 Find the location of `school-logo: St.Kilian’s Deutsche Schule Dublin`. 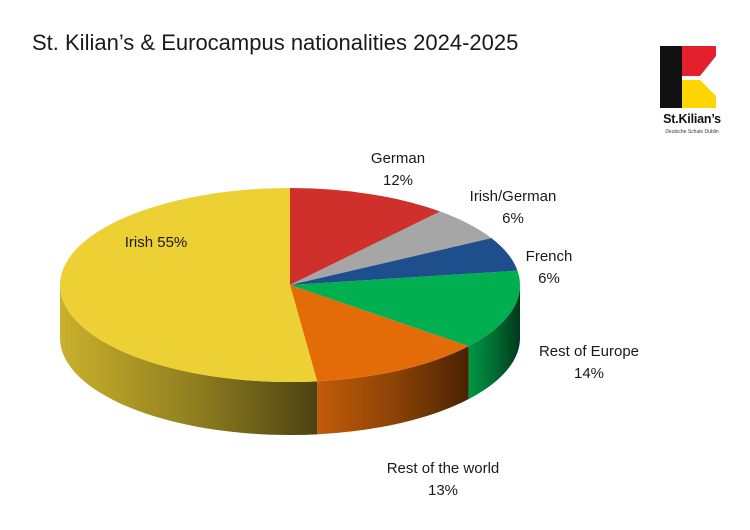

school-logo: St.Kilian’s Deutsche Schule Dublin is located at coordinates (692, 96).